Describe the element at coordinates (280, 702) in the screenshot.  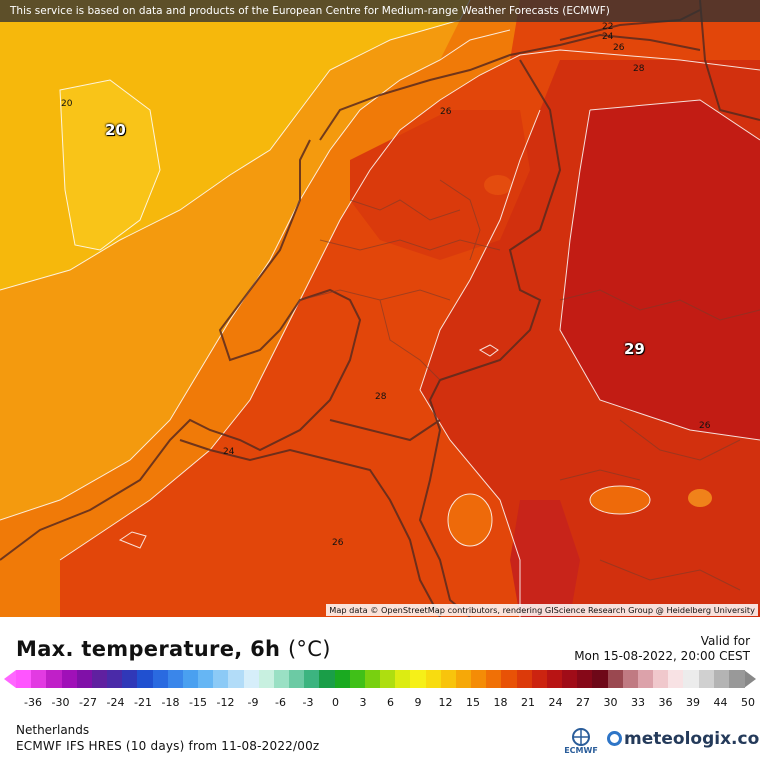
I see `colorbar-tick-label: -6` at that location.